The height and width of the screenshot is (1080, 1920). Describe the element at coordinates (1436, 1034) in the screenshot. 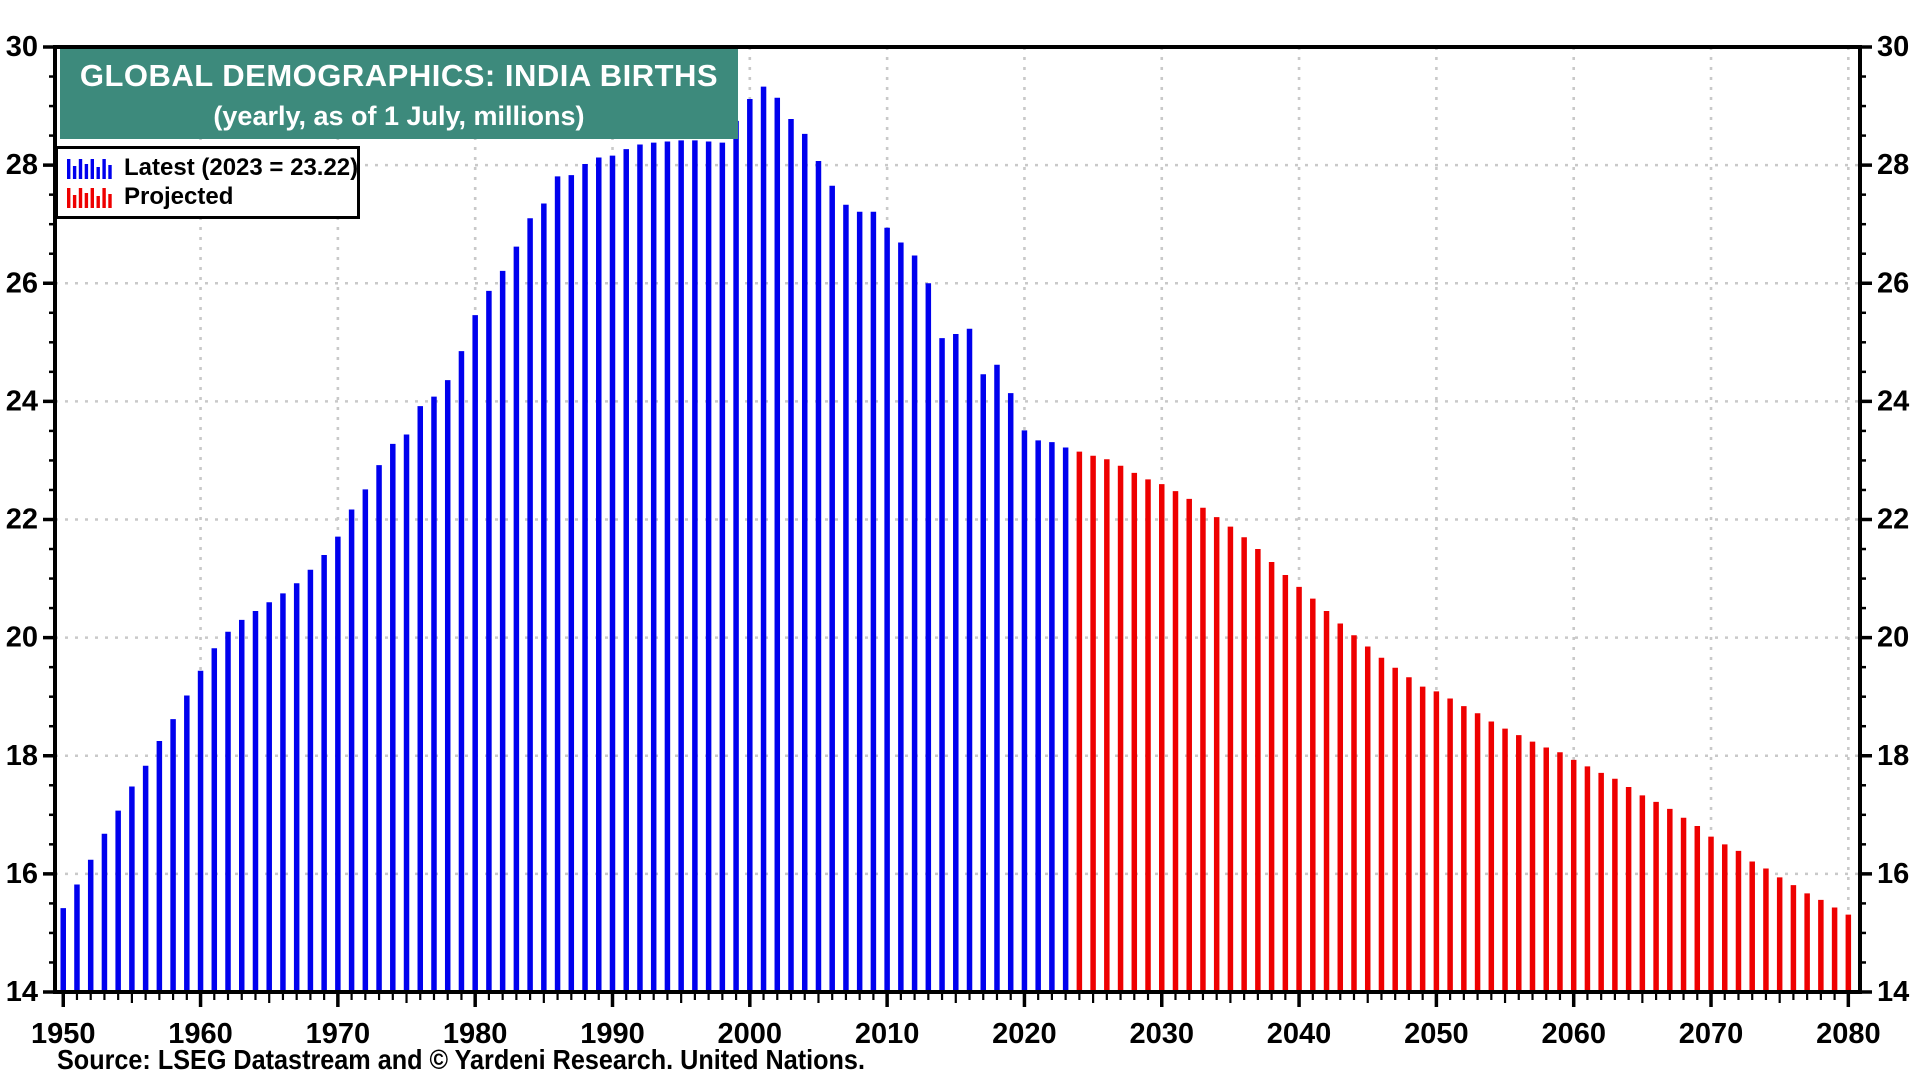

I see `x-tick-label: 2050` at that location.